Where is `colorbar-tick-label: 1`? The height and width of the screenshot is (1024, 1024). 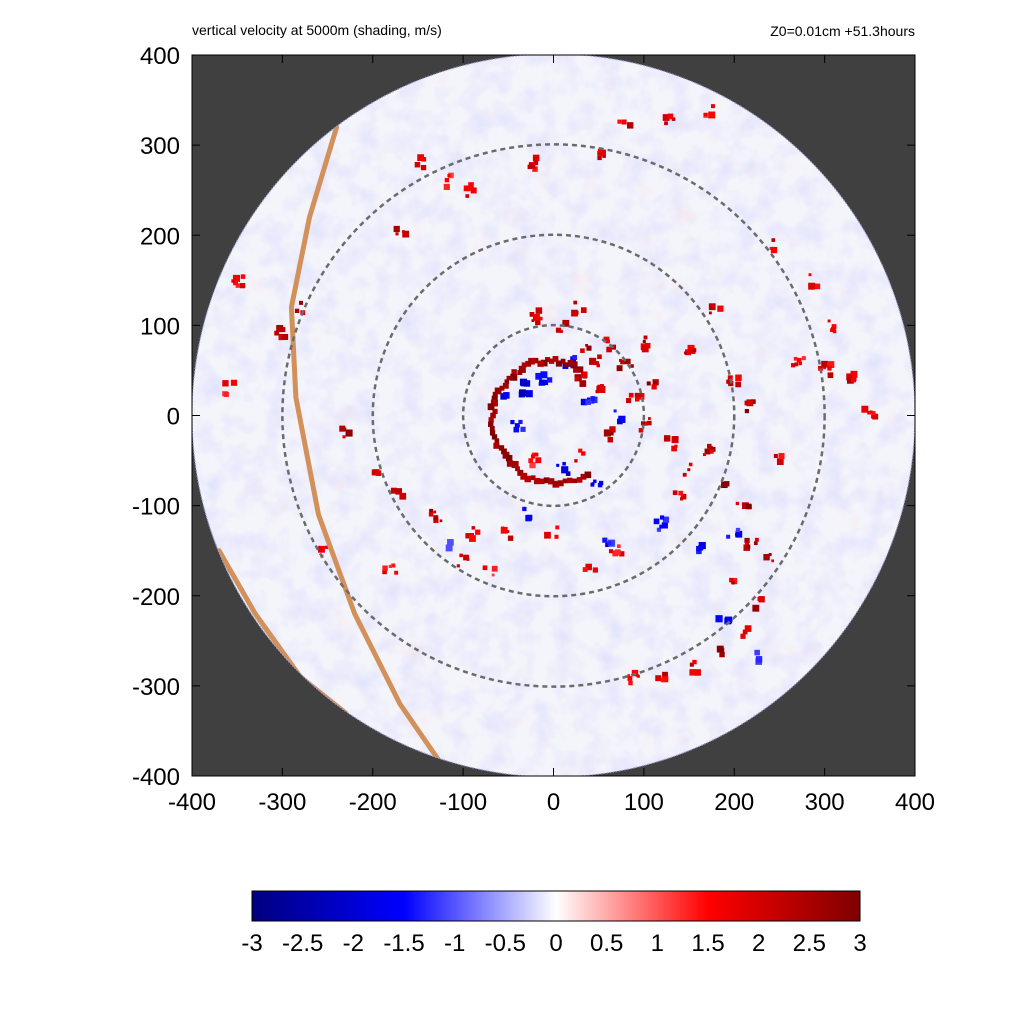
colorbar-tick-label: 1 is located at coordinates (657, 943).